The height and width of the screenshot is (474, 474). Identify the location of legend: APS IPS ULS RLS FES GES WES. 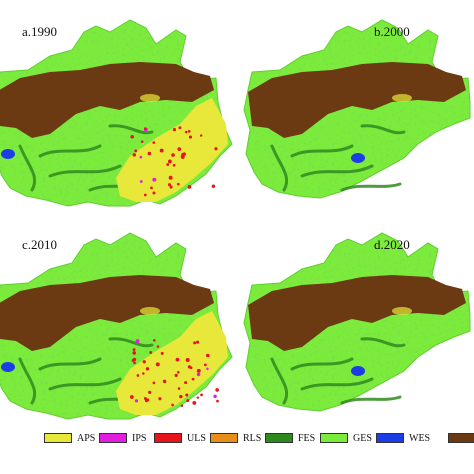
(237, 442).